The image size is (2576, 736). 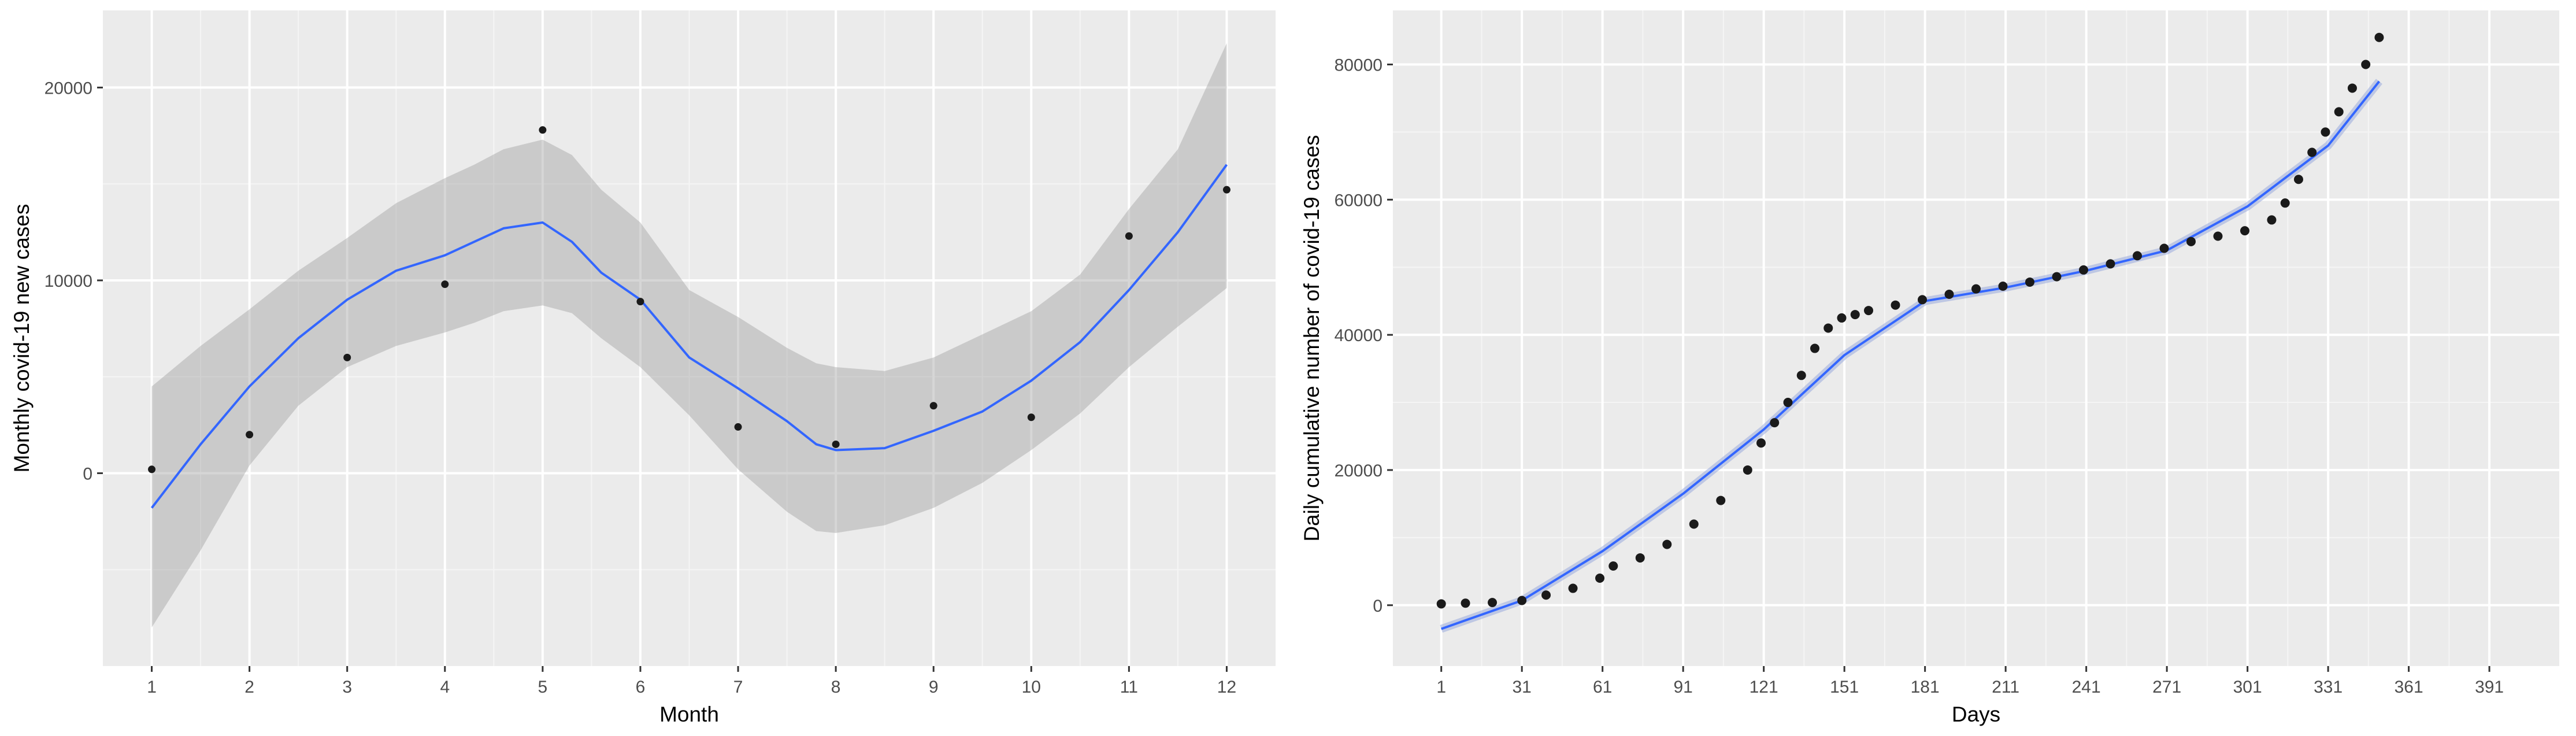 I want to click on x-tick-label: 211, so click(x=2005, y=687).